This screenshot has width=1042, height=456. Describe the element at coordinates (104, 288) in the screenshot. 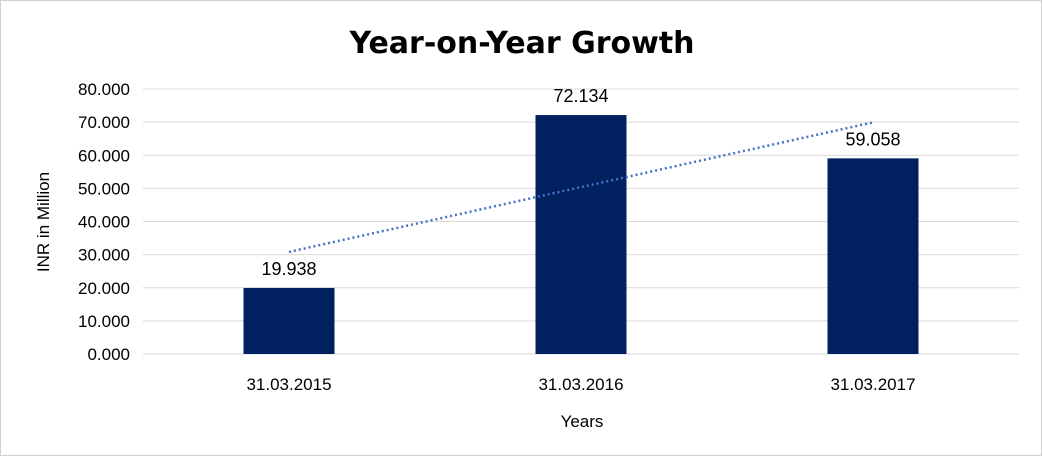

I see `y-tick-label: 20.000` at that location.